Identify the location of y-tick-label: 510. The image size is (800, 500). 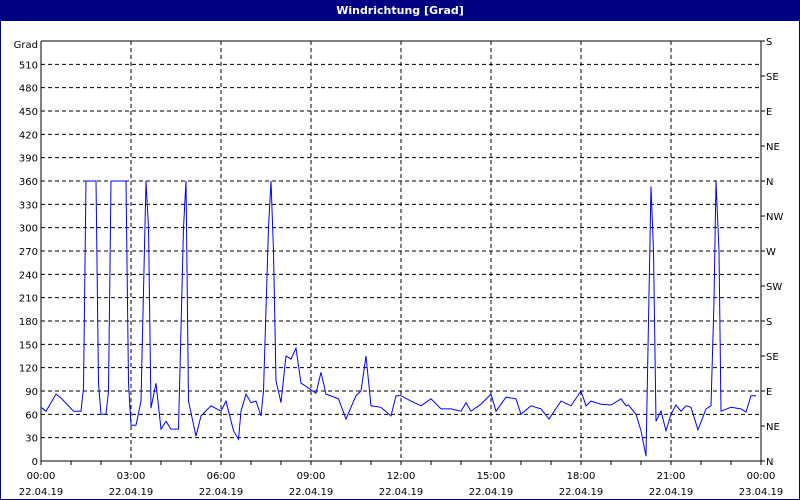
(28, 65).